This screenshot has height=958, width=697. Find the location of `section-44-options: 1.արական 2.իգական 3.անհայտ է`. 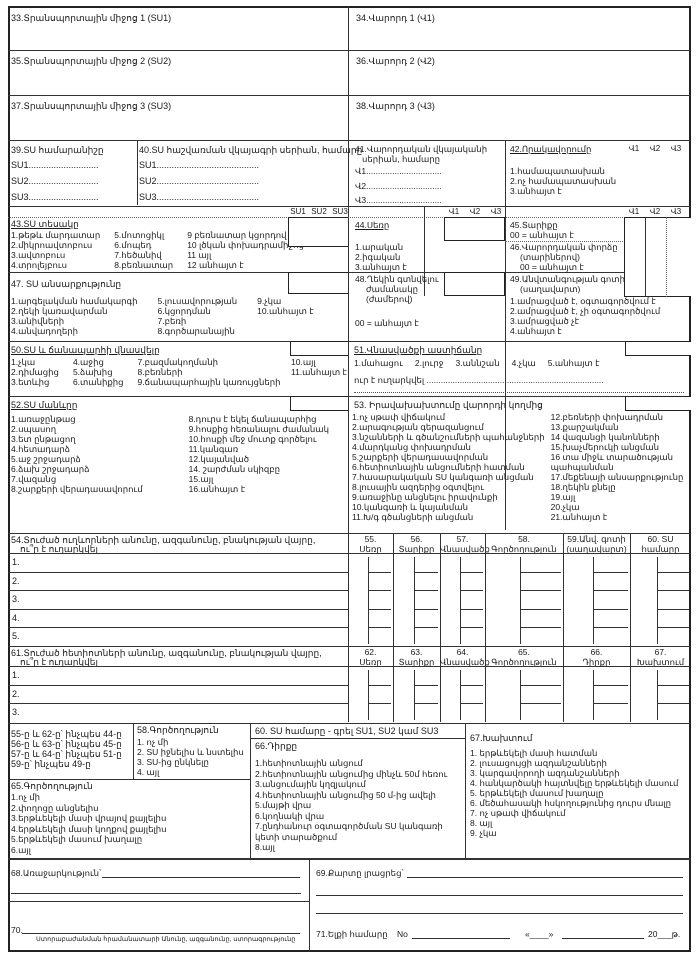

section-44-options: 1.արական 2.իգական 3.անհայտ է is located at coordinates (381, 257).